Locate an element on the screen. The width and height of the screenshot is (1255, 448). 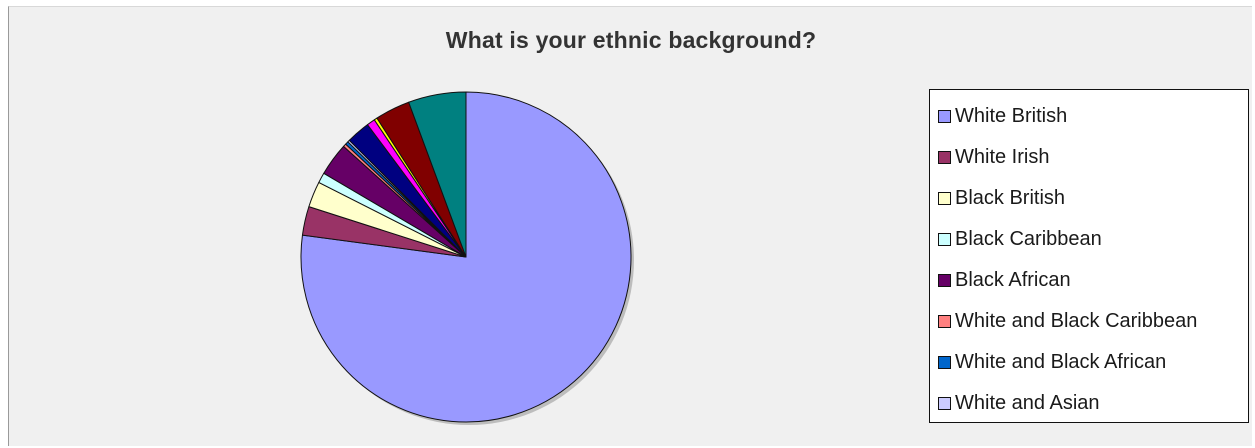
legend-item-black-british: Black British is located at coordinates (1001, 198).